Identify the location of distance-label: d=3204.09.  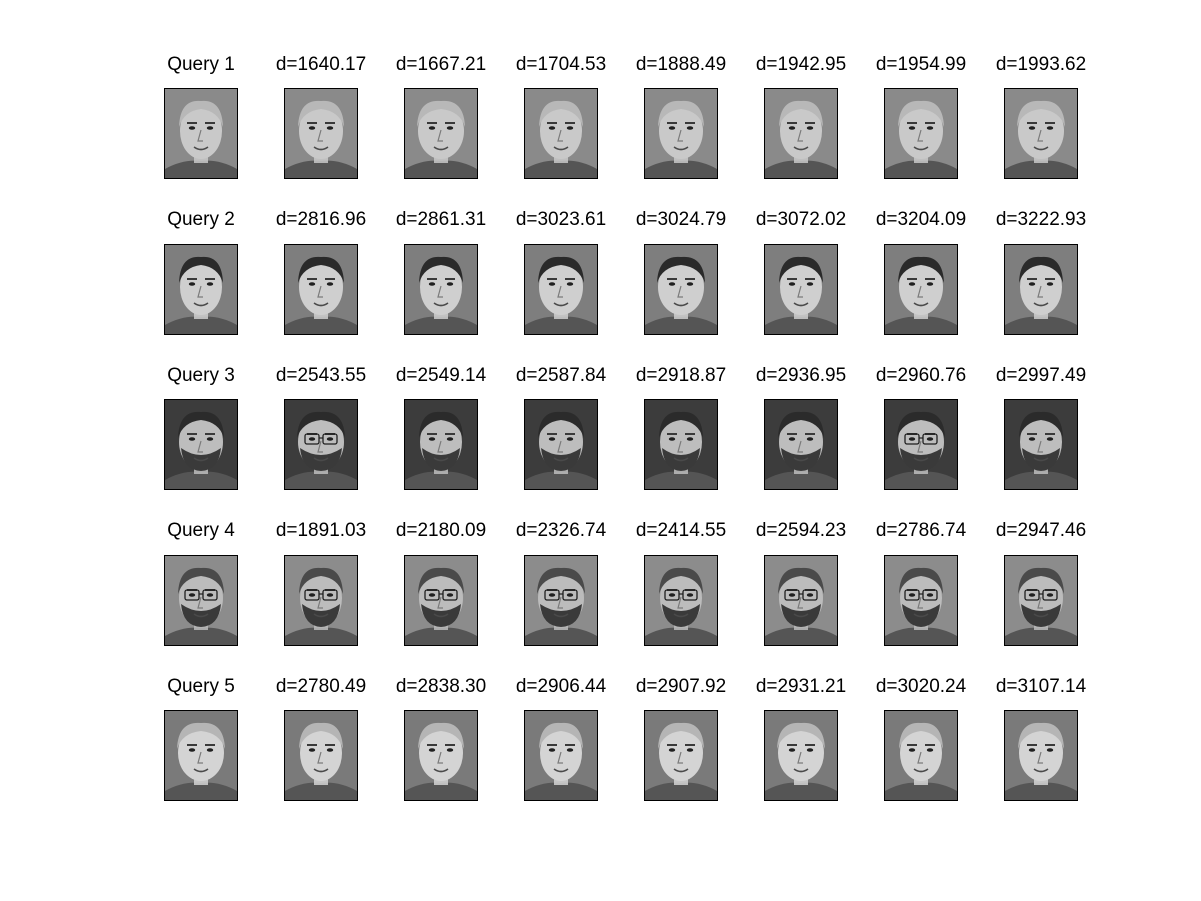
(921, 219).